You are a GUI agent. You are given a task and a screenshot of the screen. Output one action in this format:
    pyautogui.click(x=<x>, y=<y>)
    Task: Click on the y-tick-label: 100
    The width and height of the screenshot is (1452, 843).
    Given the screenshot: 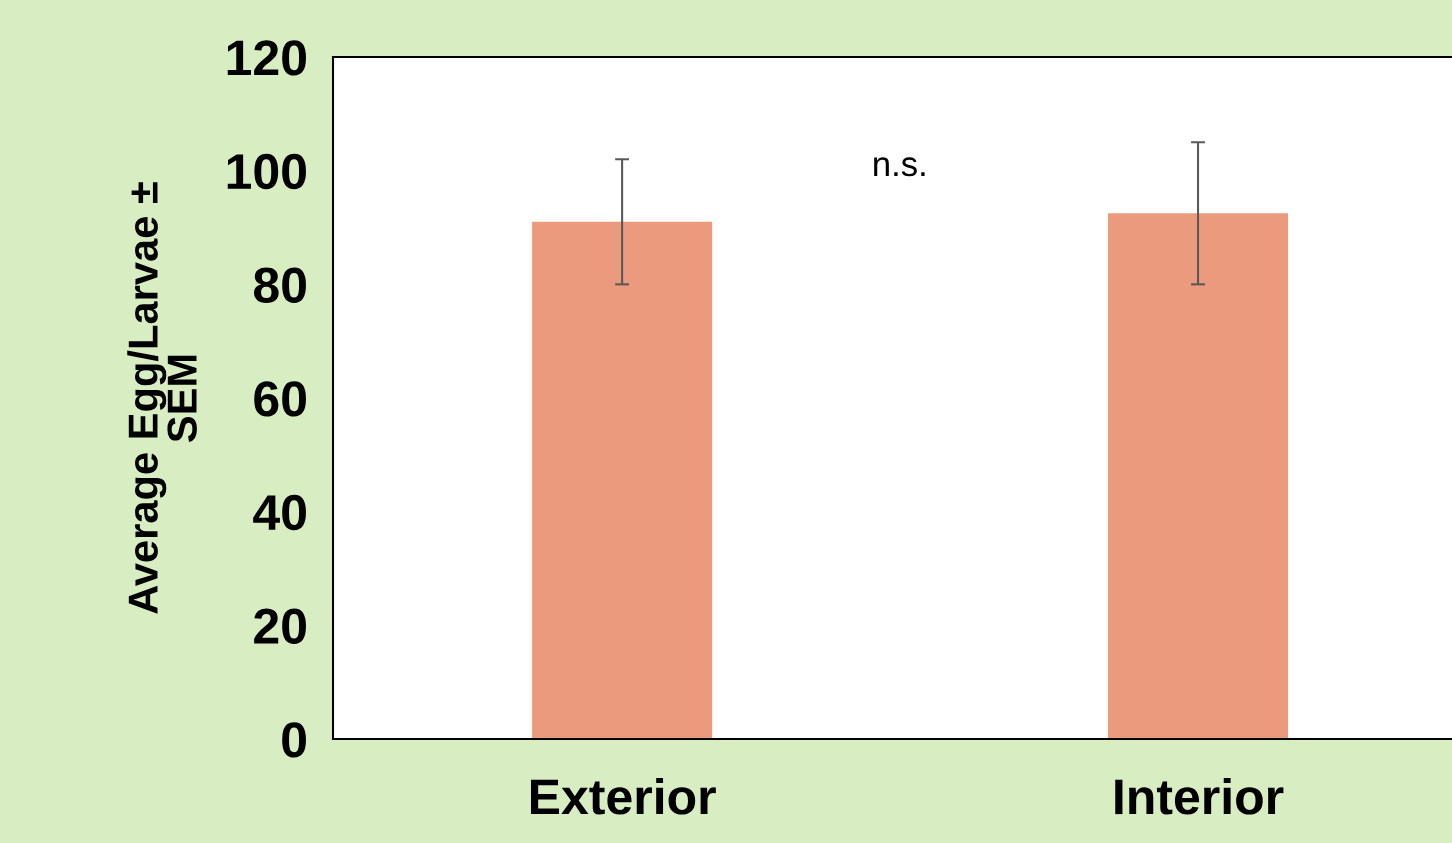 What is the action you would take?
    pyautogui.click(x=266, y=171)
    